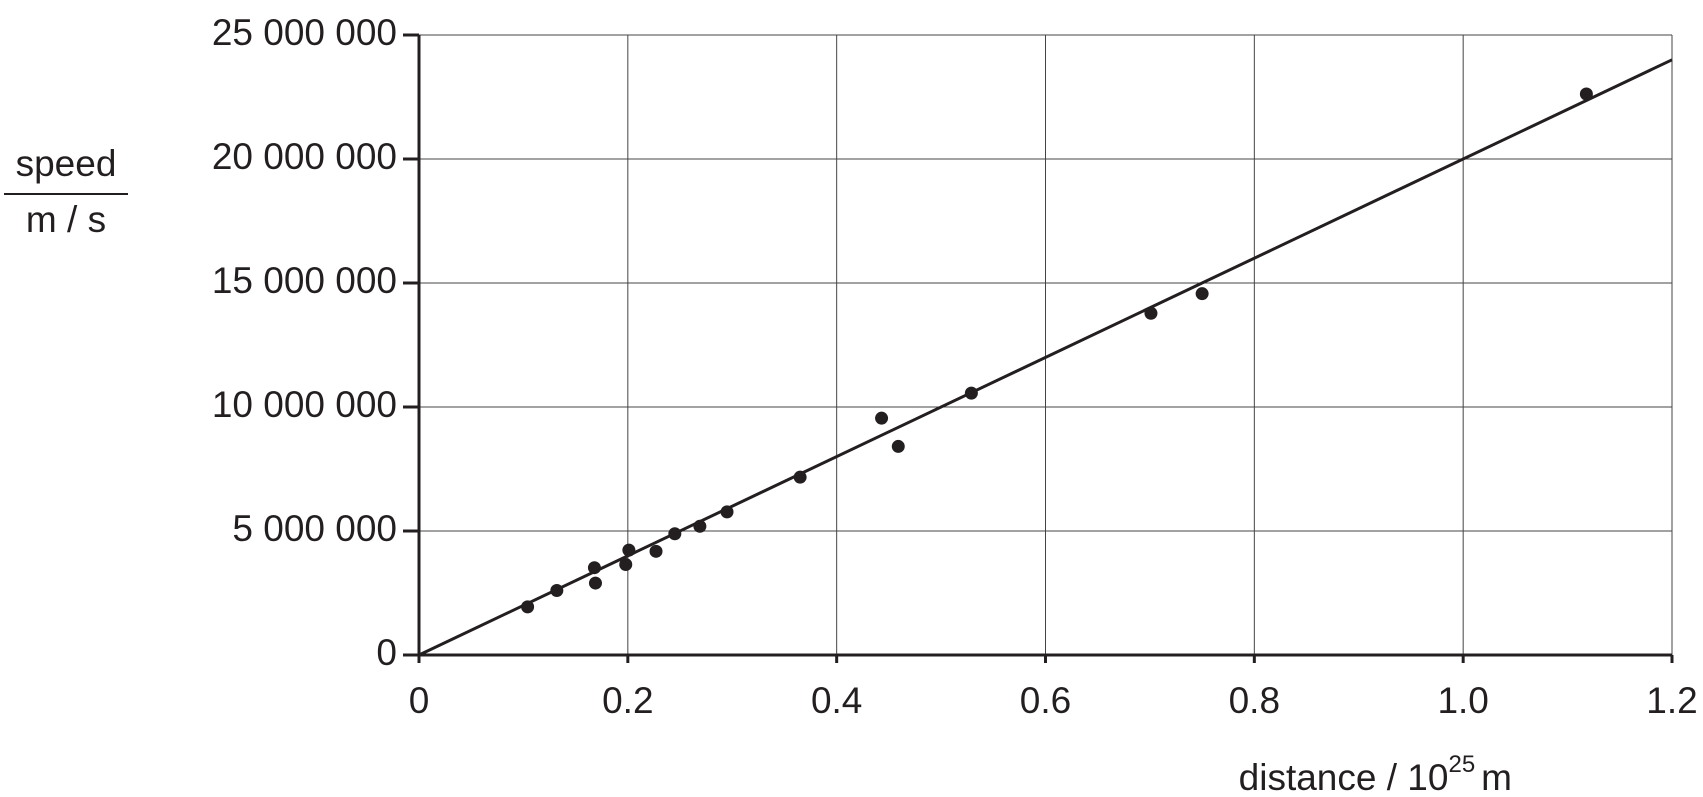 Image resolution: width=1703 pixels, height=797 pixels. What do you see at coordinates (304, 280) in the screenshot?
I see `y-tick-label: 15 000 000` at bounding box center [304, 280].